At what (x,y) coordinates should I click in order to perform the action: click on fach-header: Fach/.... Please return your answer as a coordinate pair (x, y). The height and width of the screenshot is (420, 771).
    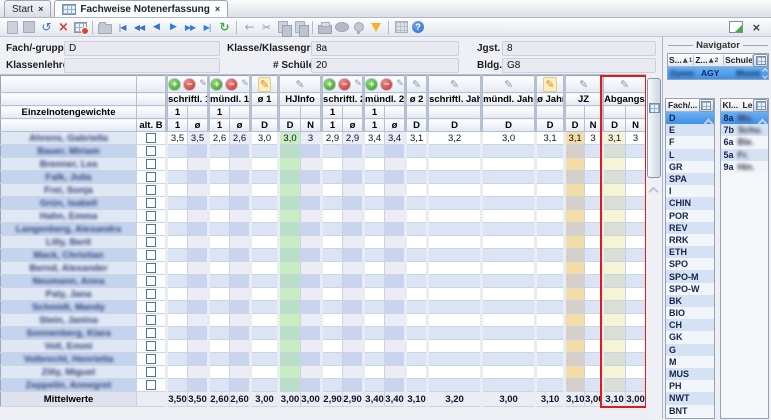
    Looking at the image, I should click on (683, 105).